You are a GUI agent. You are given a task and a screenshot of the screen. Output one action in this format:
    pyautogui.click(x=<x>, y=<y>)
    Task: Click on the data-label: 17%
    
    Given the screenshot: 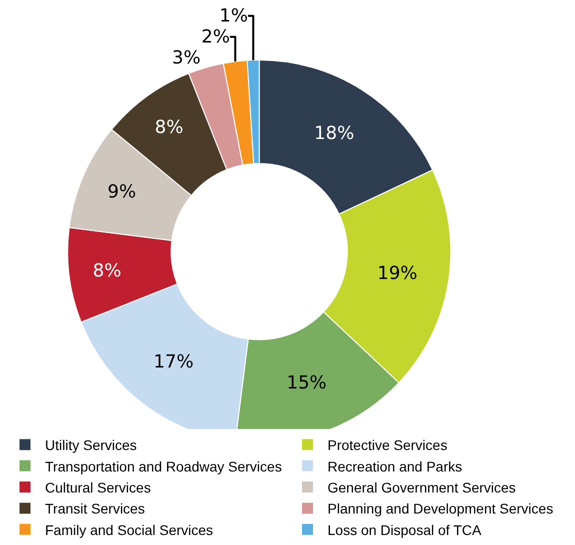 What is the action you would take?
    pyautogui.click(x=174, y=362)
    